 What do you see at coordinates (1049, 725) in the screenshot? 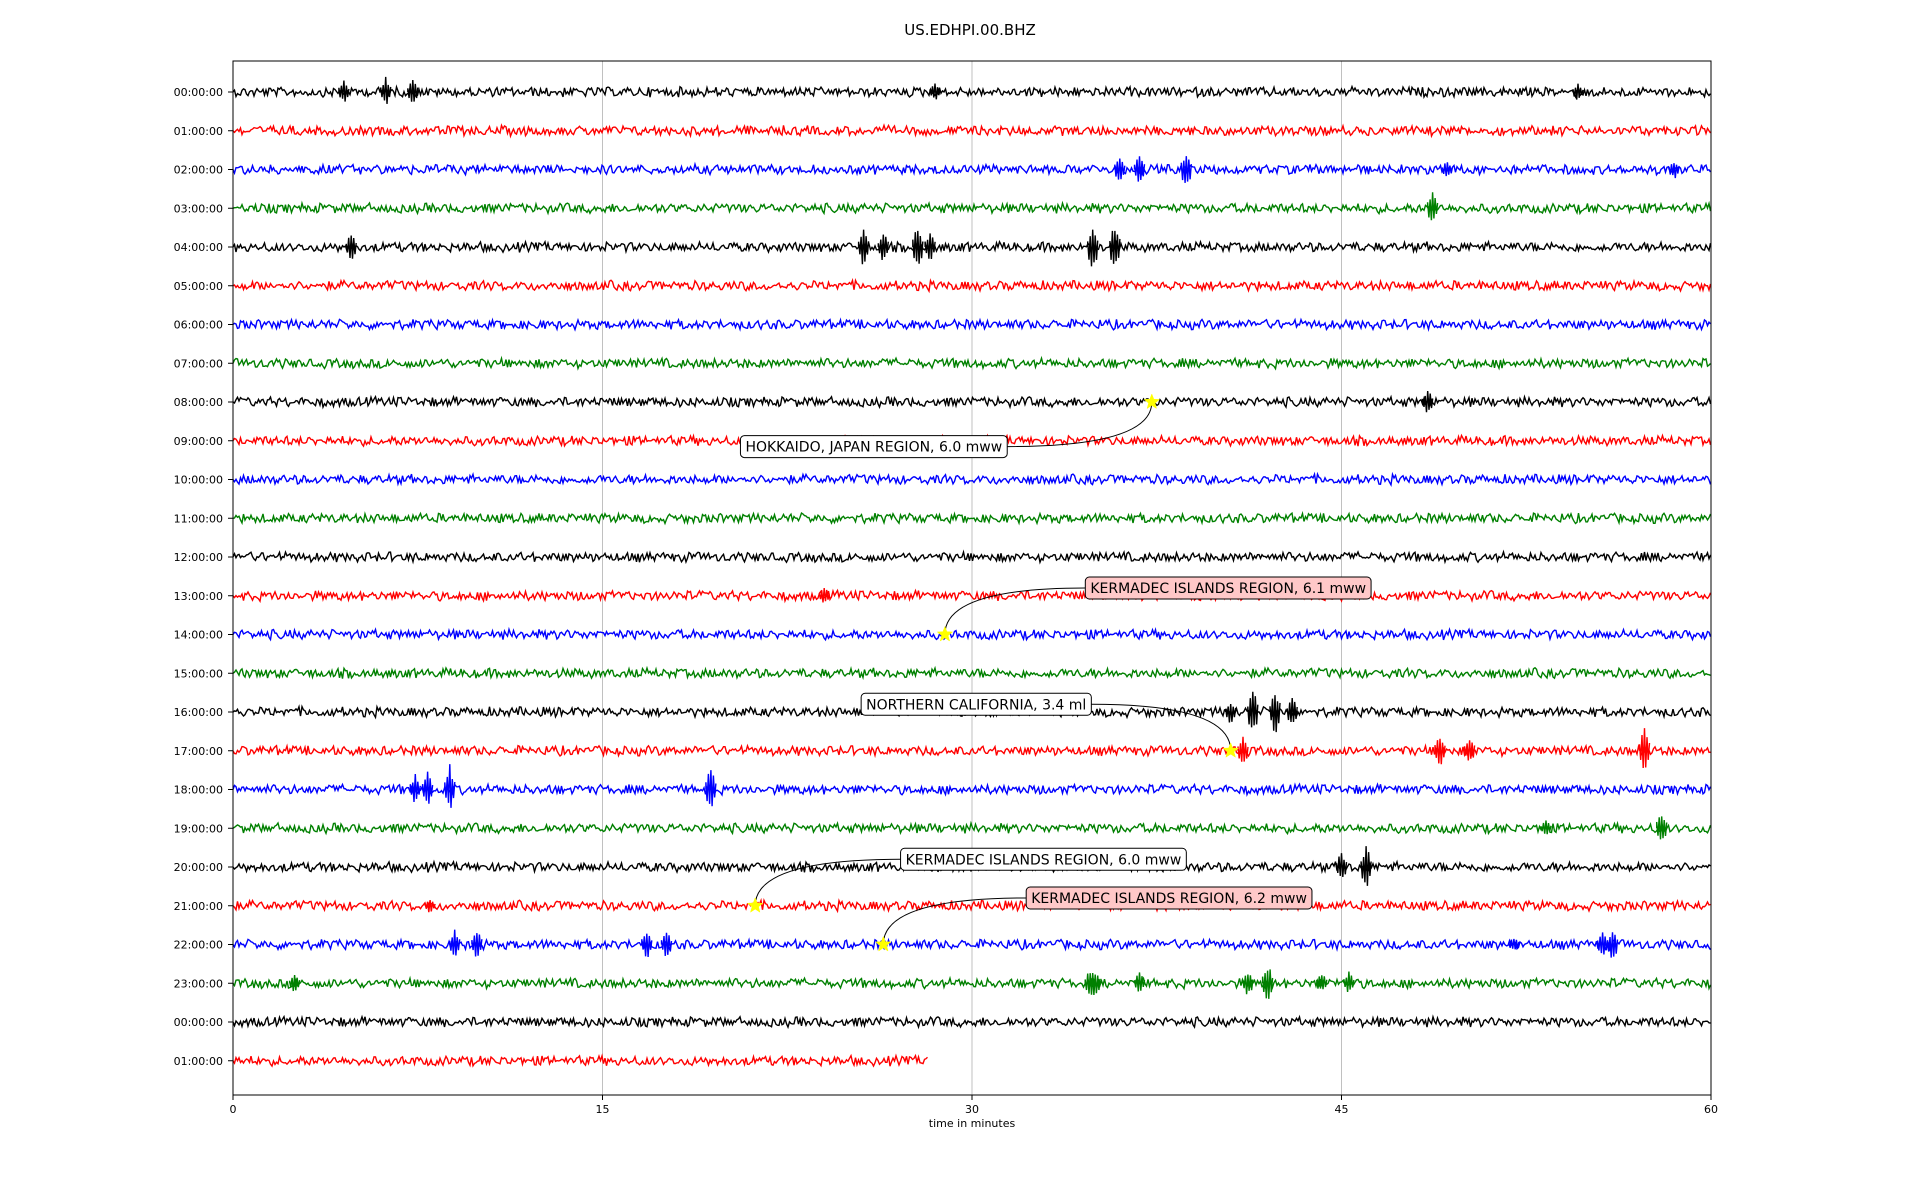
I see `event-annotation: NORTHERN CALIFORNIA, 3.4 ml` at bounding box center [1049, 725].